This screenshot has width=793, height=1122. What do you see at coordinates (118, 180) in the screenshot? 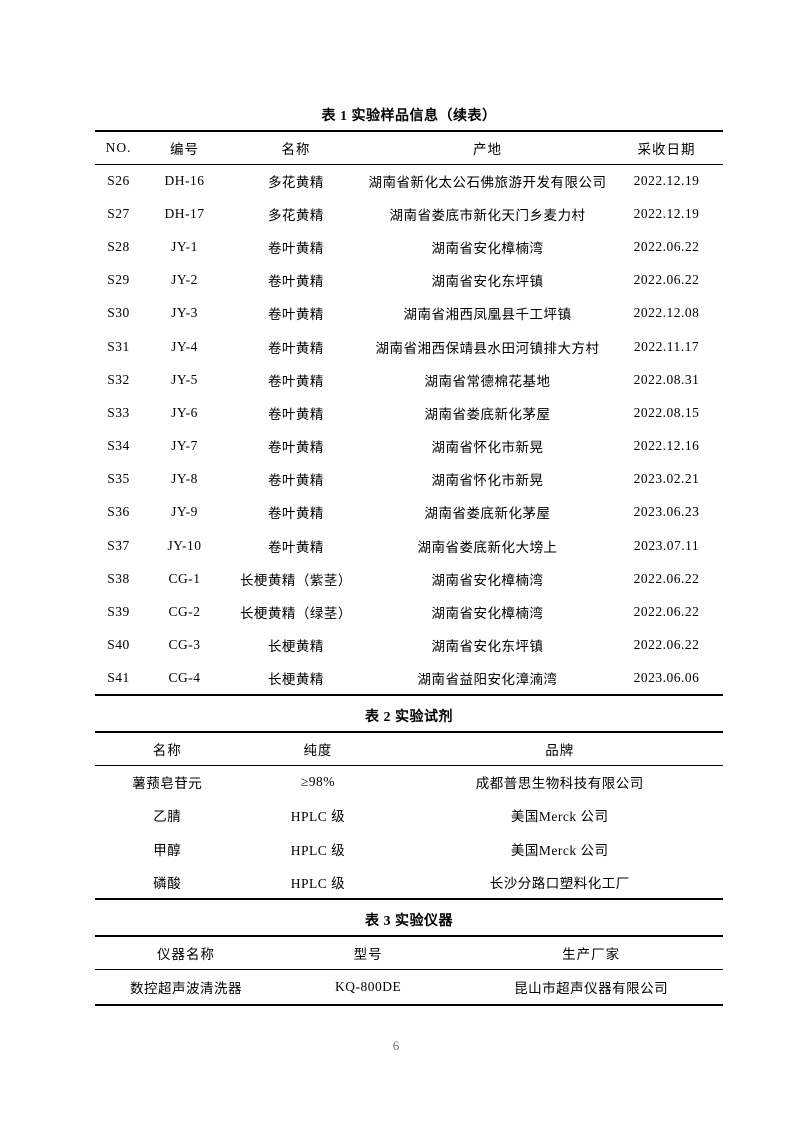
I see `table-cell: S26` at bounding box center [118, 180].